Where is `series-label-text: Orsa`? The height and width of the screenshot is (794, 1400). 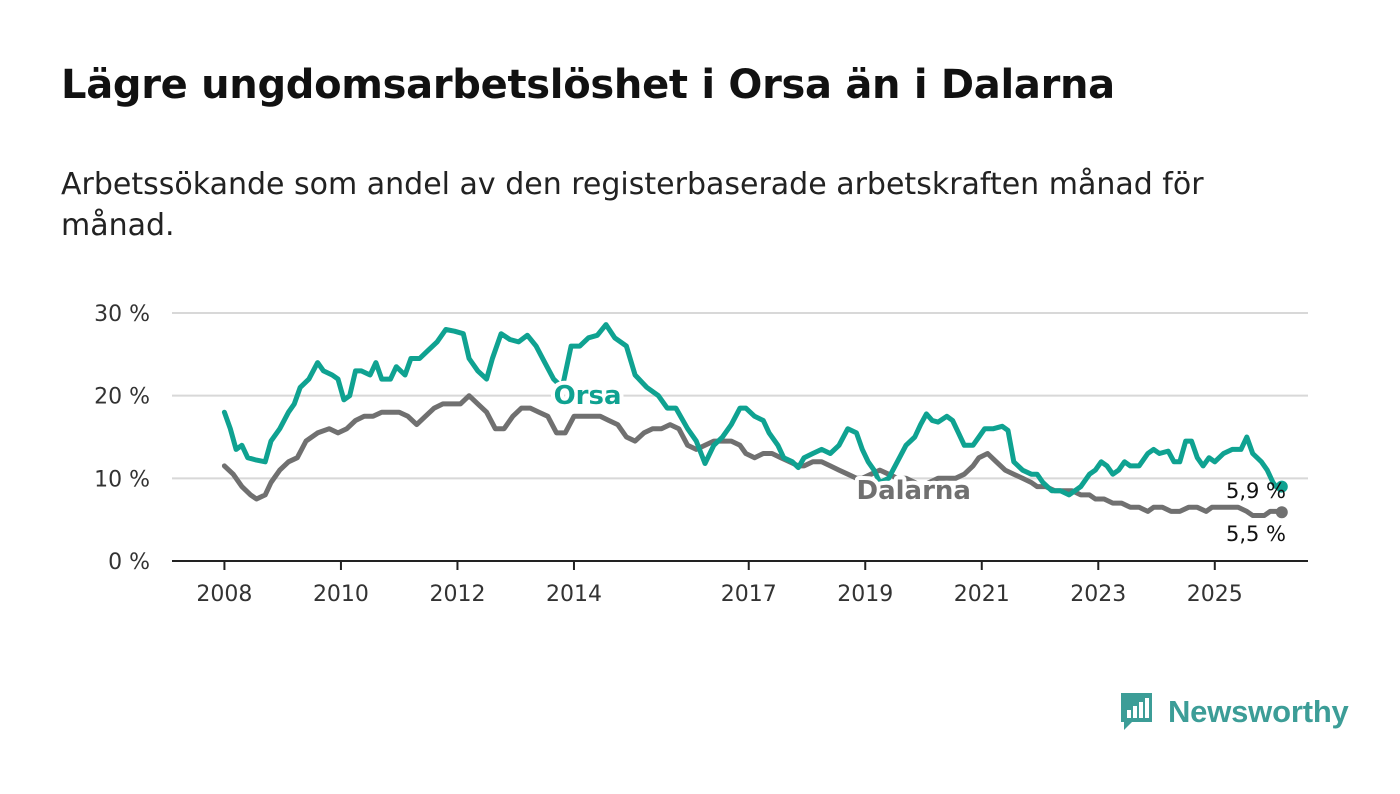 series-label-text: Orsa is located at coordinates (588, 396).